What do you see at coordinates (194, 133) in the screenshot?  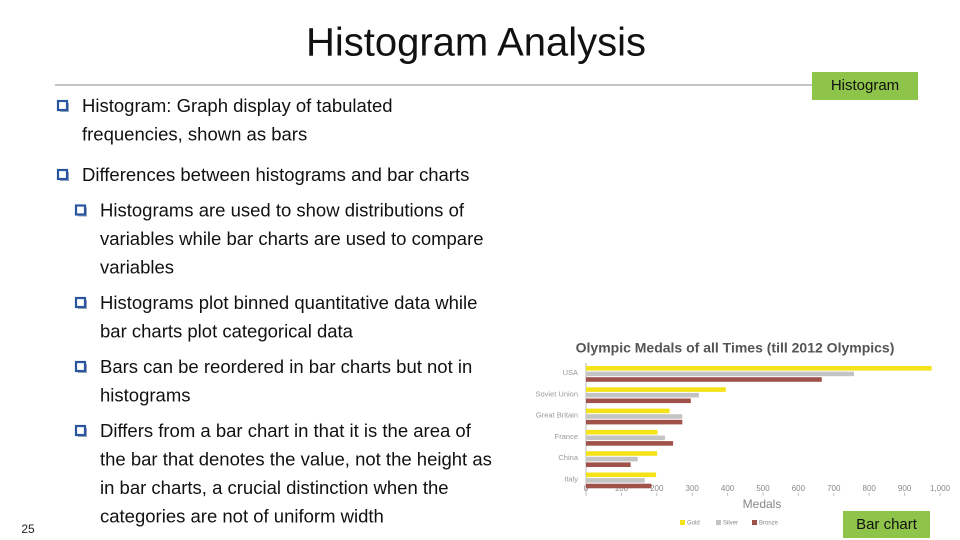 I see `bullet-text: frequencies, shown as bars` at bounding box center [194, 133].